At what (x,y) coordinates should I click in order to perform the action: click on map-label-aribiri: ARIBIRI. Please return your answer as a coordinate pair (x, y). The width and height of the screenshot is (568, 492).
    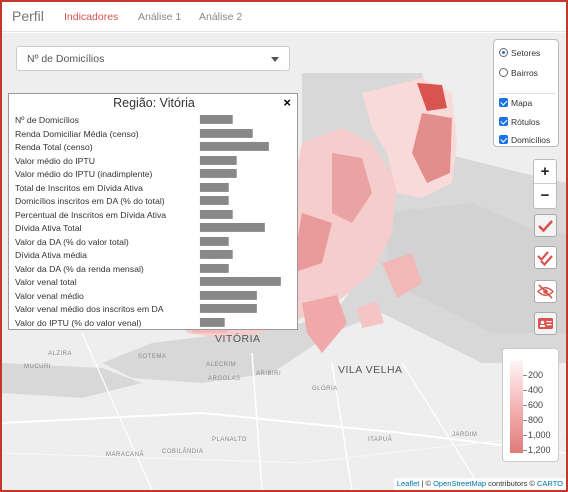
    Looking at the image, I should click on (269, 374).